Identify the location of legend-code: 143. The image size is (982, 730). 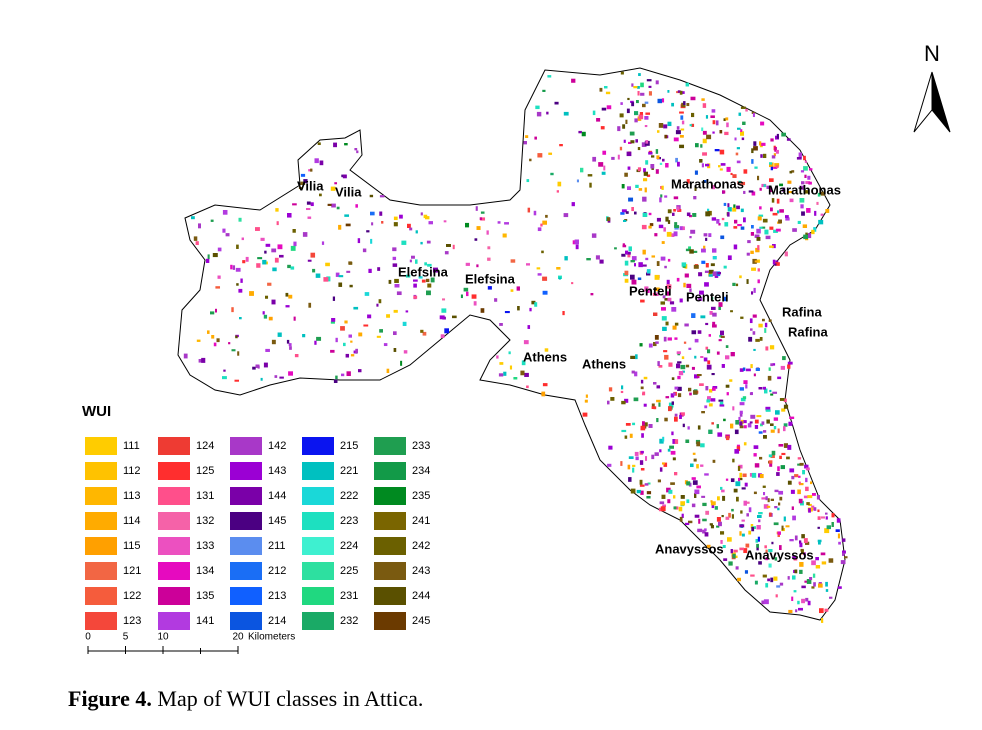
(277, 471).